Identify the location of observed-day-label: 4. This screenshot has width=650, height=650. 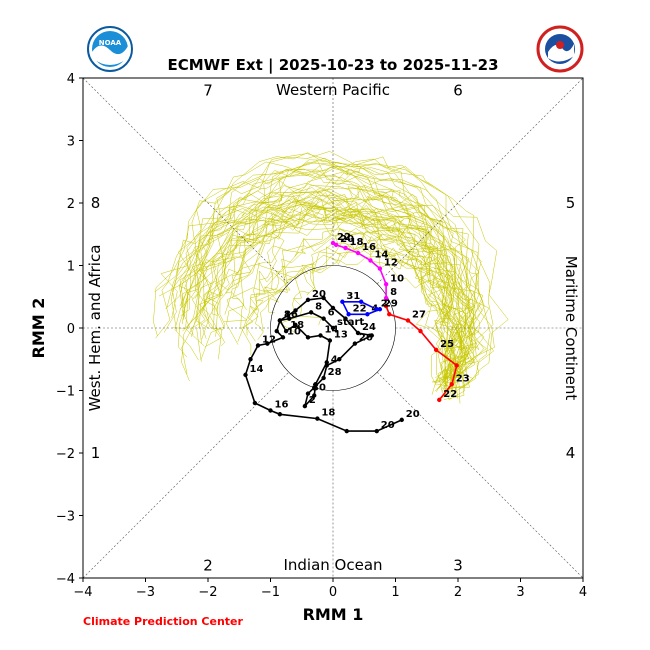
(334, 360).